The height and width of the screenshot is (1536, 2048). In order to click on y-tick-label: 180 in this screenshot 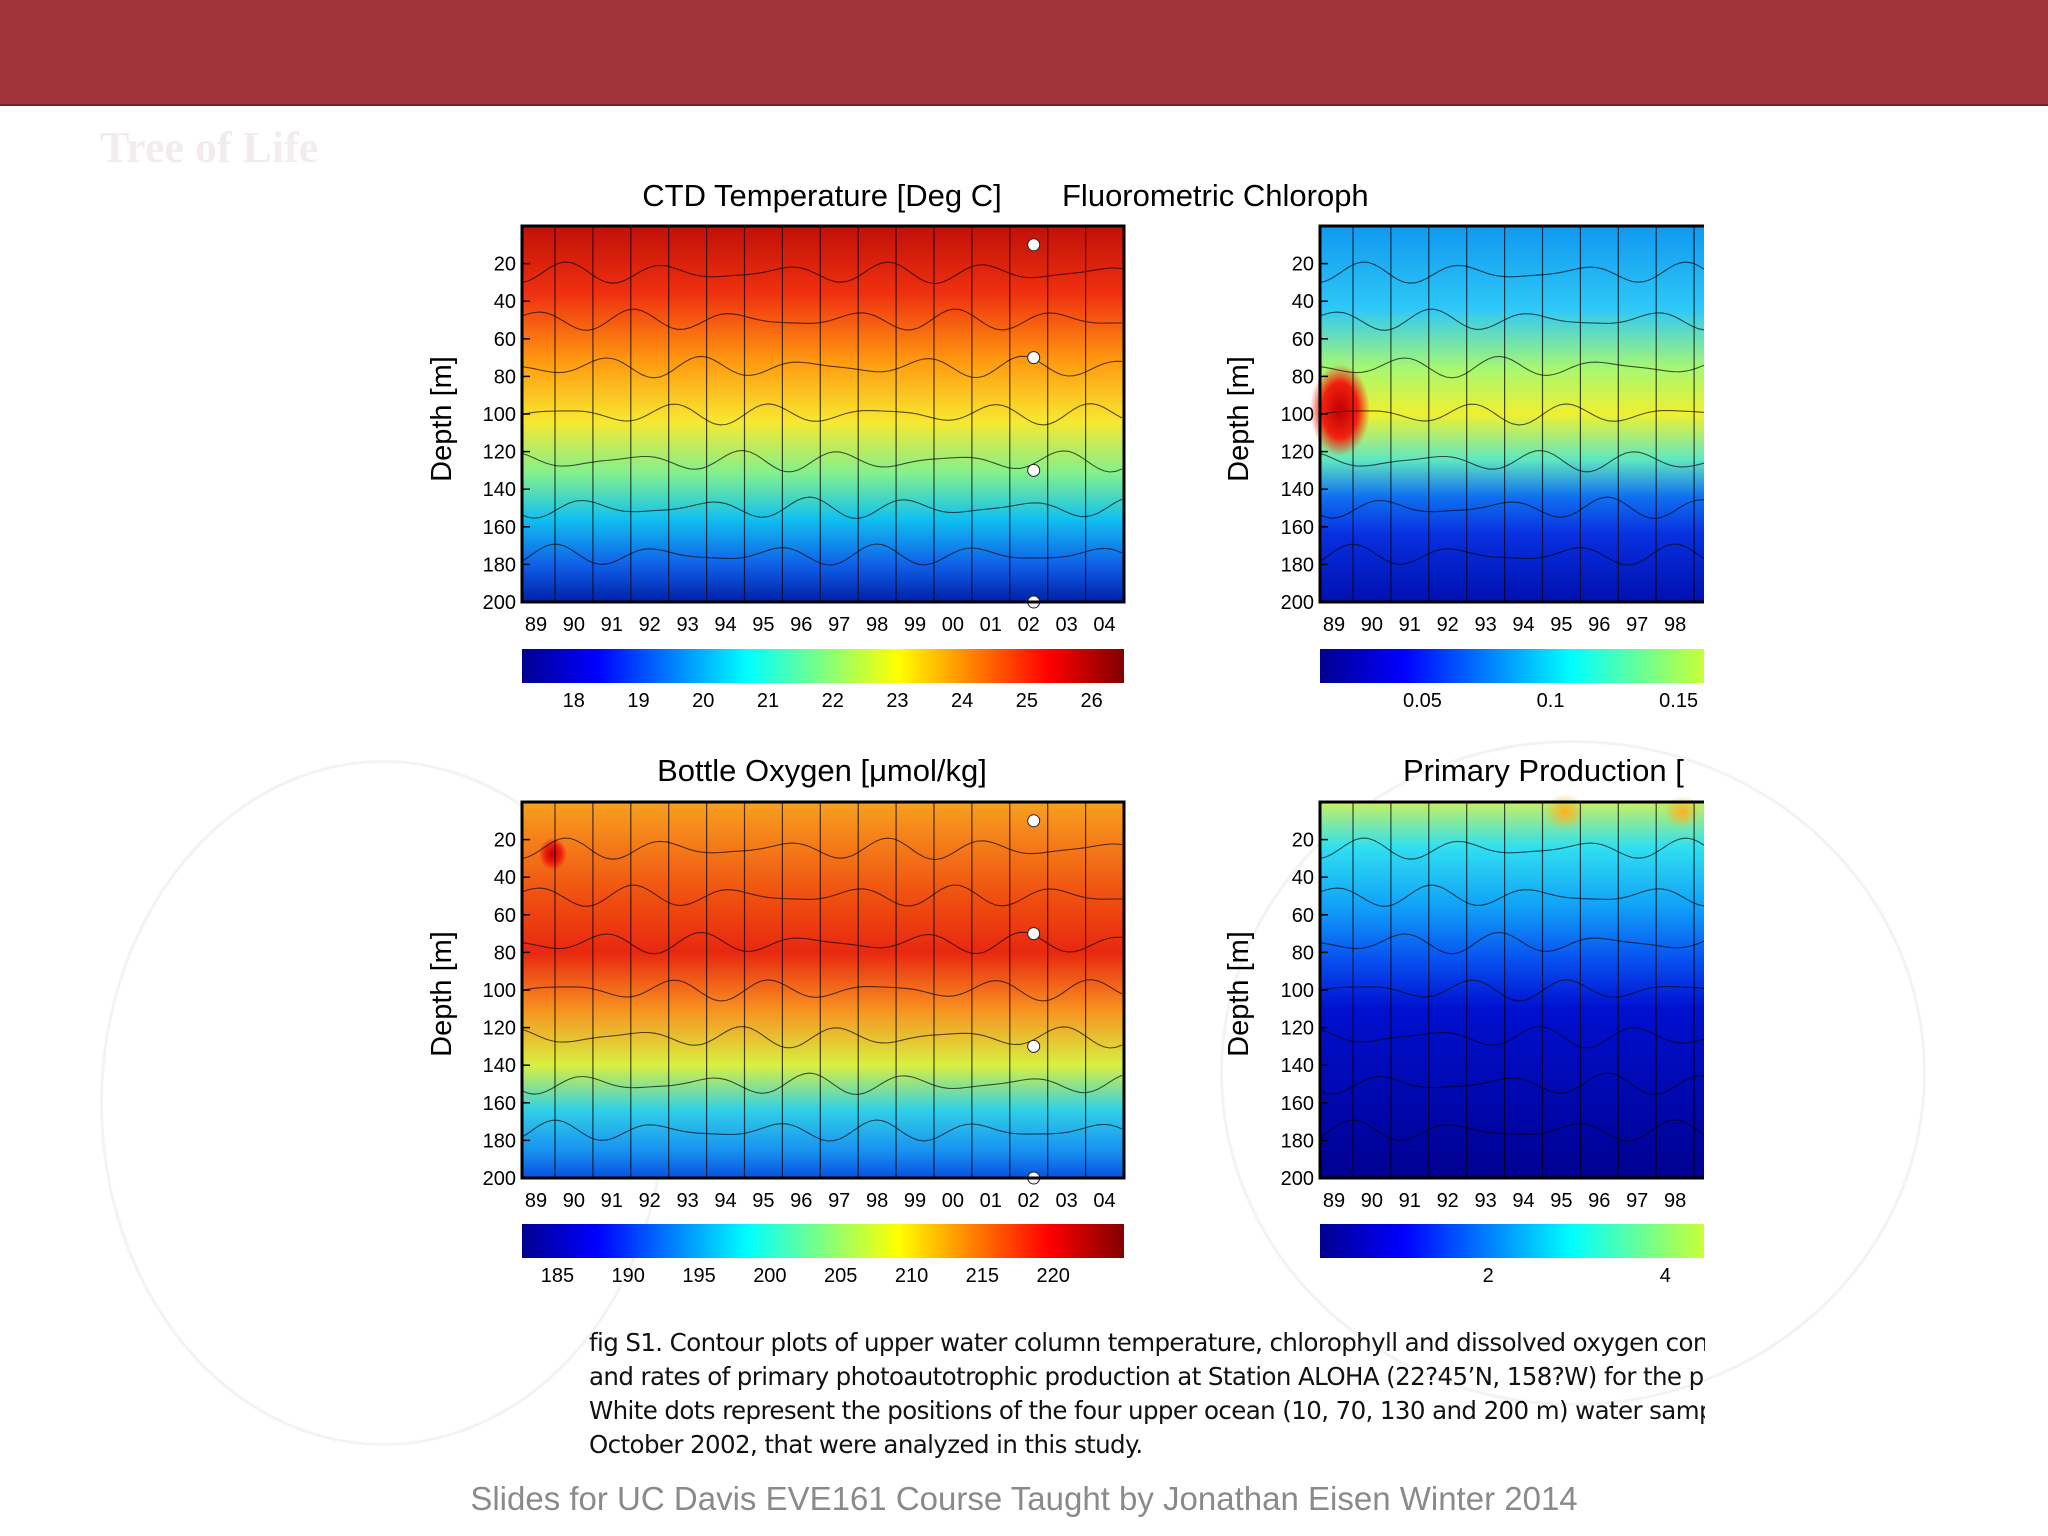, I will do `click(499, 1141)`.